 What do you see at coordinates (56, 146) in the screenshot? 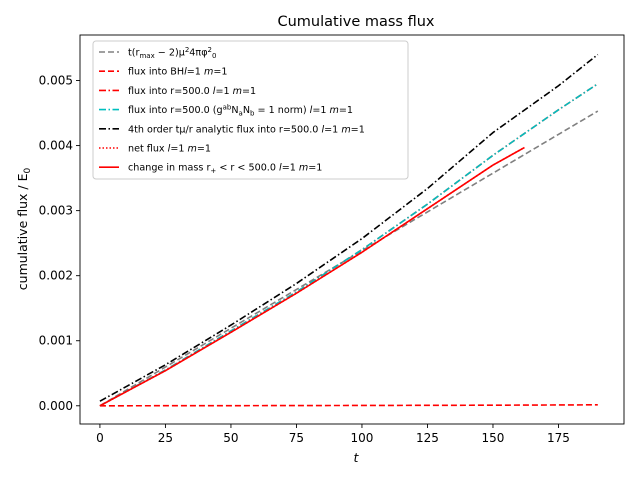
I see `y-tick-label: 0.004` at bounding box center [56, 146].